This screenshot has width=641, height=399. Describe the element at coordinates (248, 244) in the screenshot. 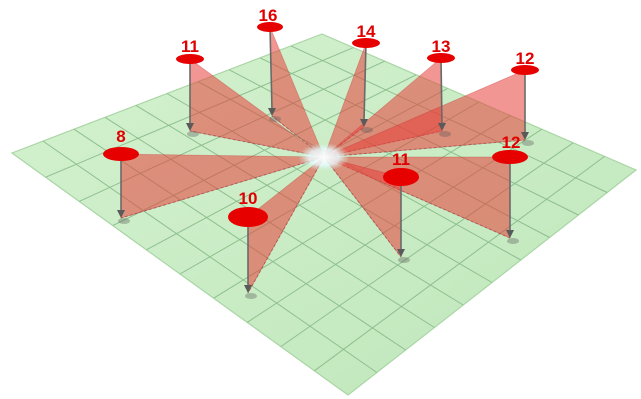

I see `direction-pin: 10` at that location.